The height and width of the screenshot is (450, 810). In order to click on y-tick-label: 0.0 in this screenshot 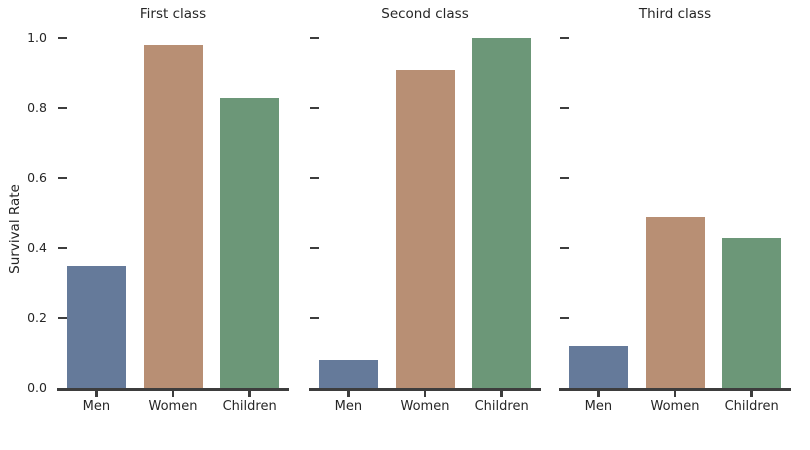, I will do `click(37, 387)`.